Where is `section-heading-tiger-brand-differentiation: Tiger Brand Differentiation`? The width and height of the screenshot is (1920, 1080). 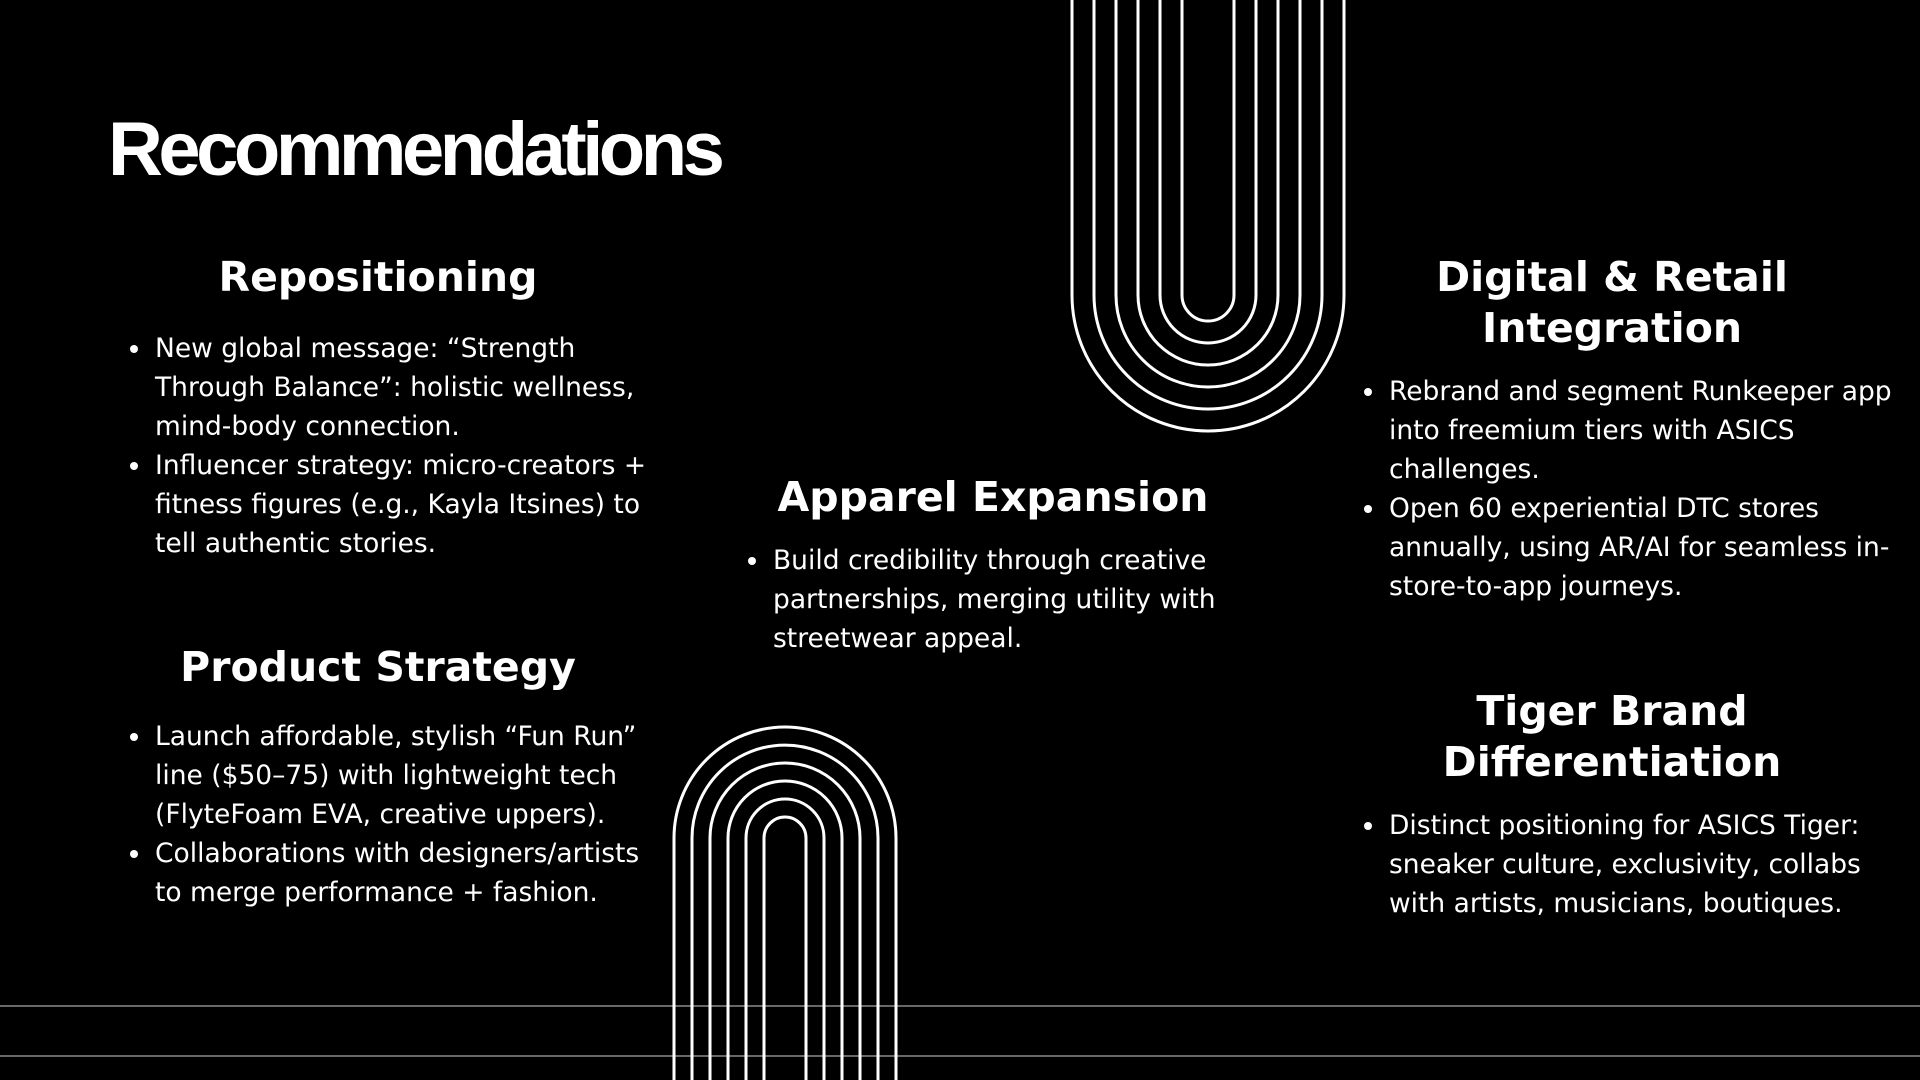 section-heading-tiger-brand-differentiation: Tiger Brand Differentiation is located at coordinates (1612, 736).